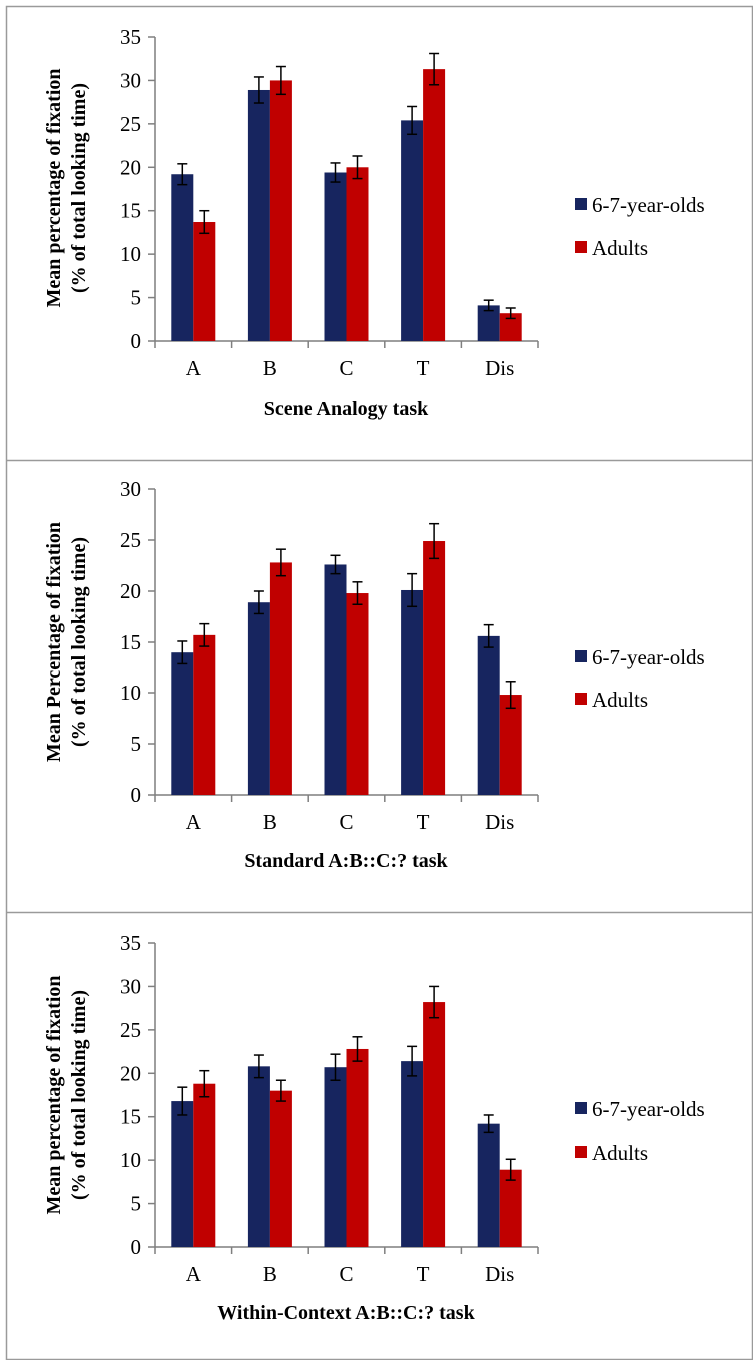 This screenshot has height=1360, width=753. What do you see at coordinates (346, 861) in the screenshot?
I see `x-axis-title: Standard A:B::C:? task` at bounding box center [346, 861].